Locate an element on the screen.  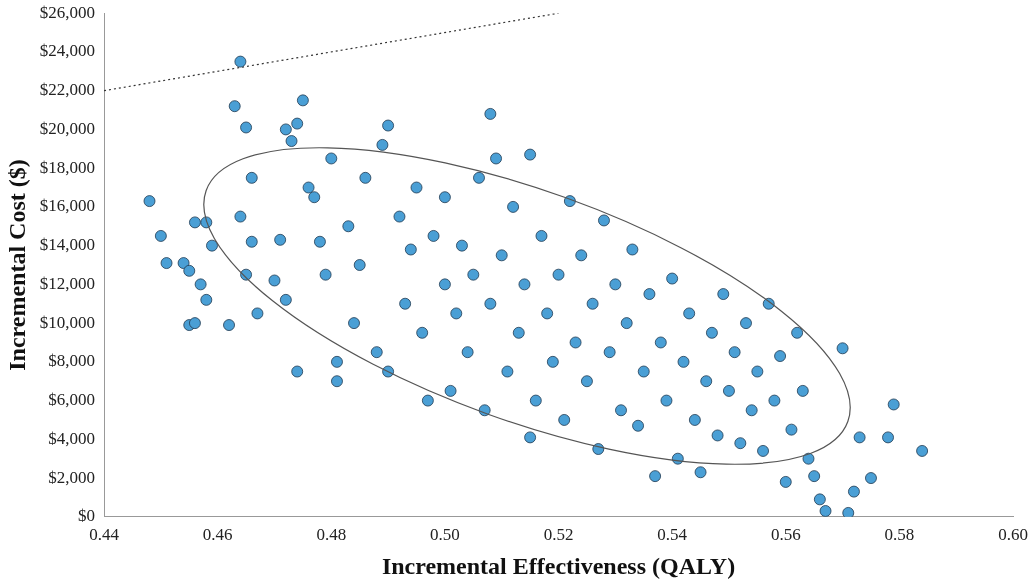
y-tick-label: $16,000 is located at coordinates (67, 206).